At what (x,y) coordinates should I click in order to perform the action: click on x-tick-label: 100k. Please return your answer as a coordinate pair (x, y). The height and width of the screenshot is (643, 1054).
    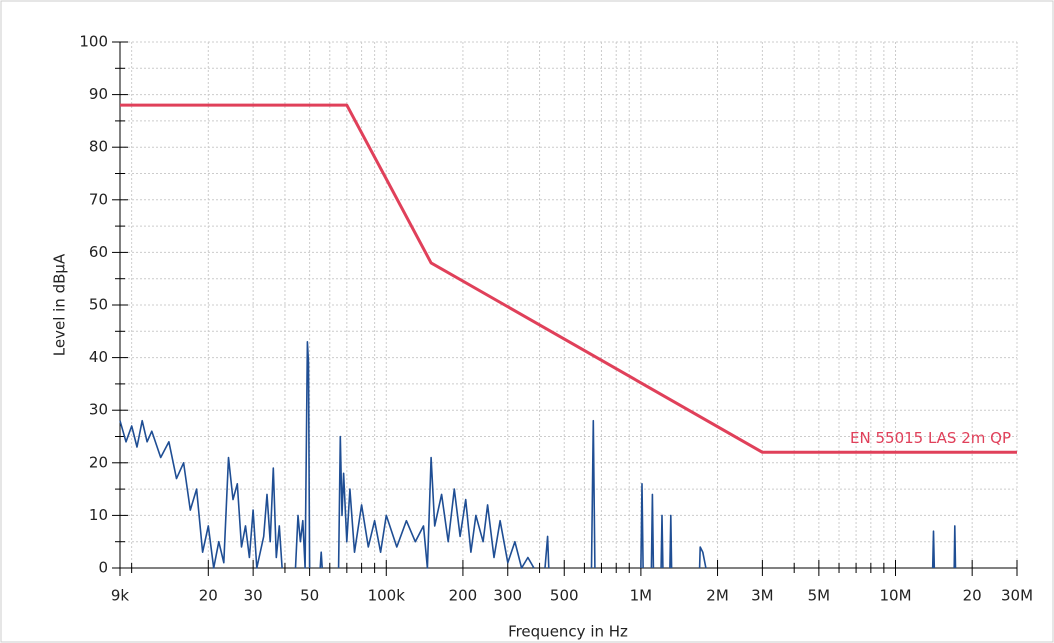
    Looking at the image, I should click on (387, 596).